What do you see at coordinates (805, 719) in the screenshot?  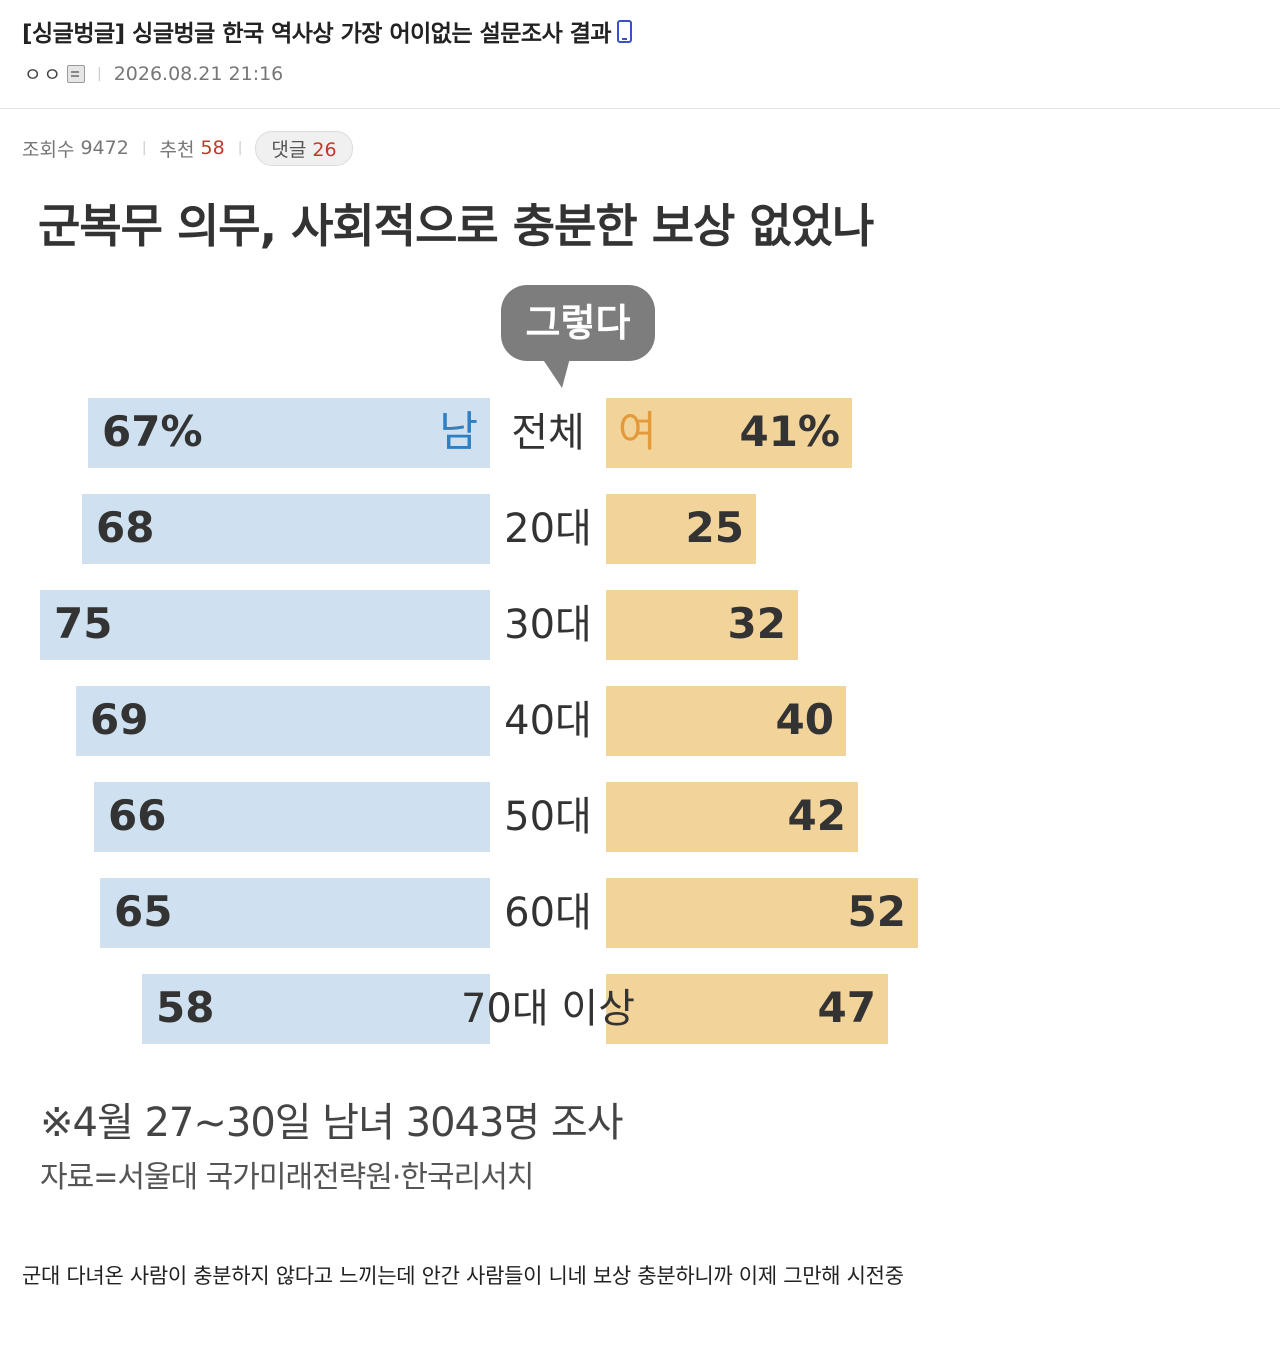 I see `female-value-label: 40` at bounding box center [805, 719].